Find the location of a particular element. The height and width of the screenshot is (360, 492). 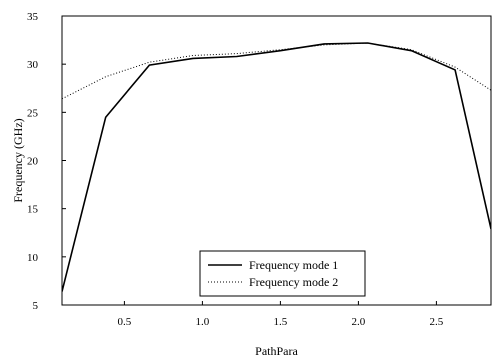

legend: Frequency mode 1 Frequency mode 2 is located at coordinates (282, 273).